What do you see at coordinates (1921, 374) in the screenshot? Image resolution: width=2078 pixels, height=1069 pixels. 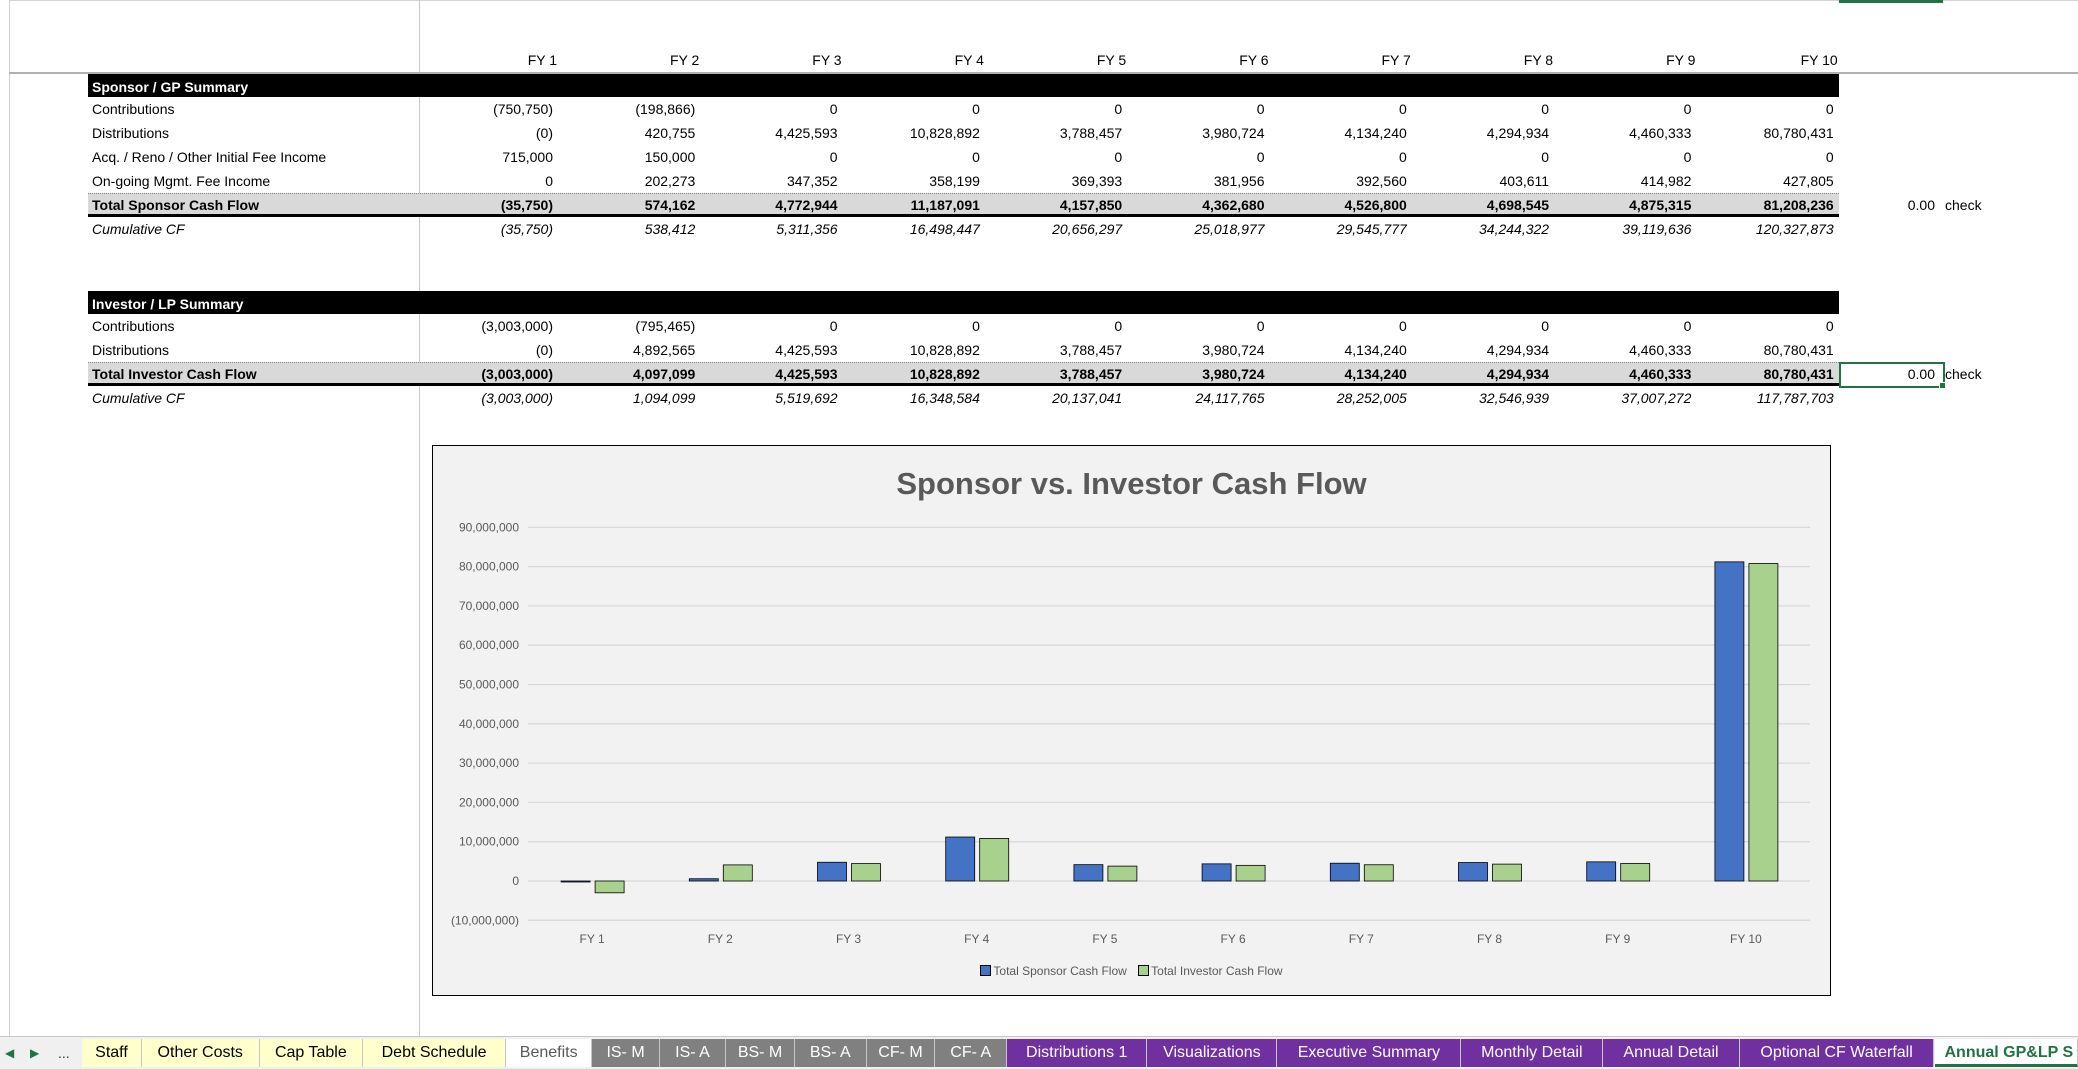 I see `investor-check-value: 0.00` at bounding box center [1921, 374].